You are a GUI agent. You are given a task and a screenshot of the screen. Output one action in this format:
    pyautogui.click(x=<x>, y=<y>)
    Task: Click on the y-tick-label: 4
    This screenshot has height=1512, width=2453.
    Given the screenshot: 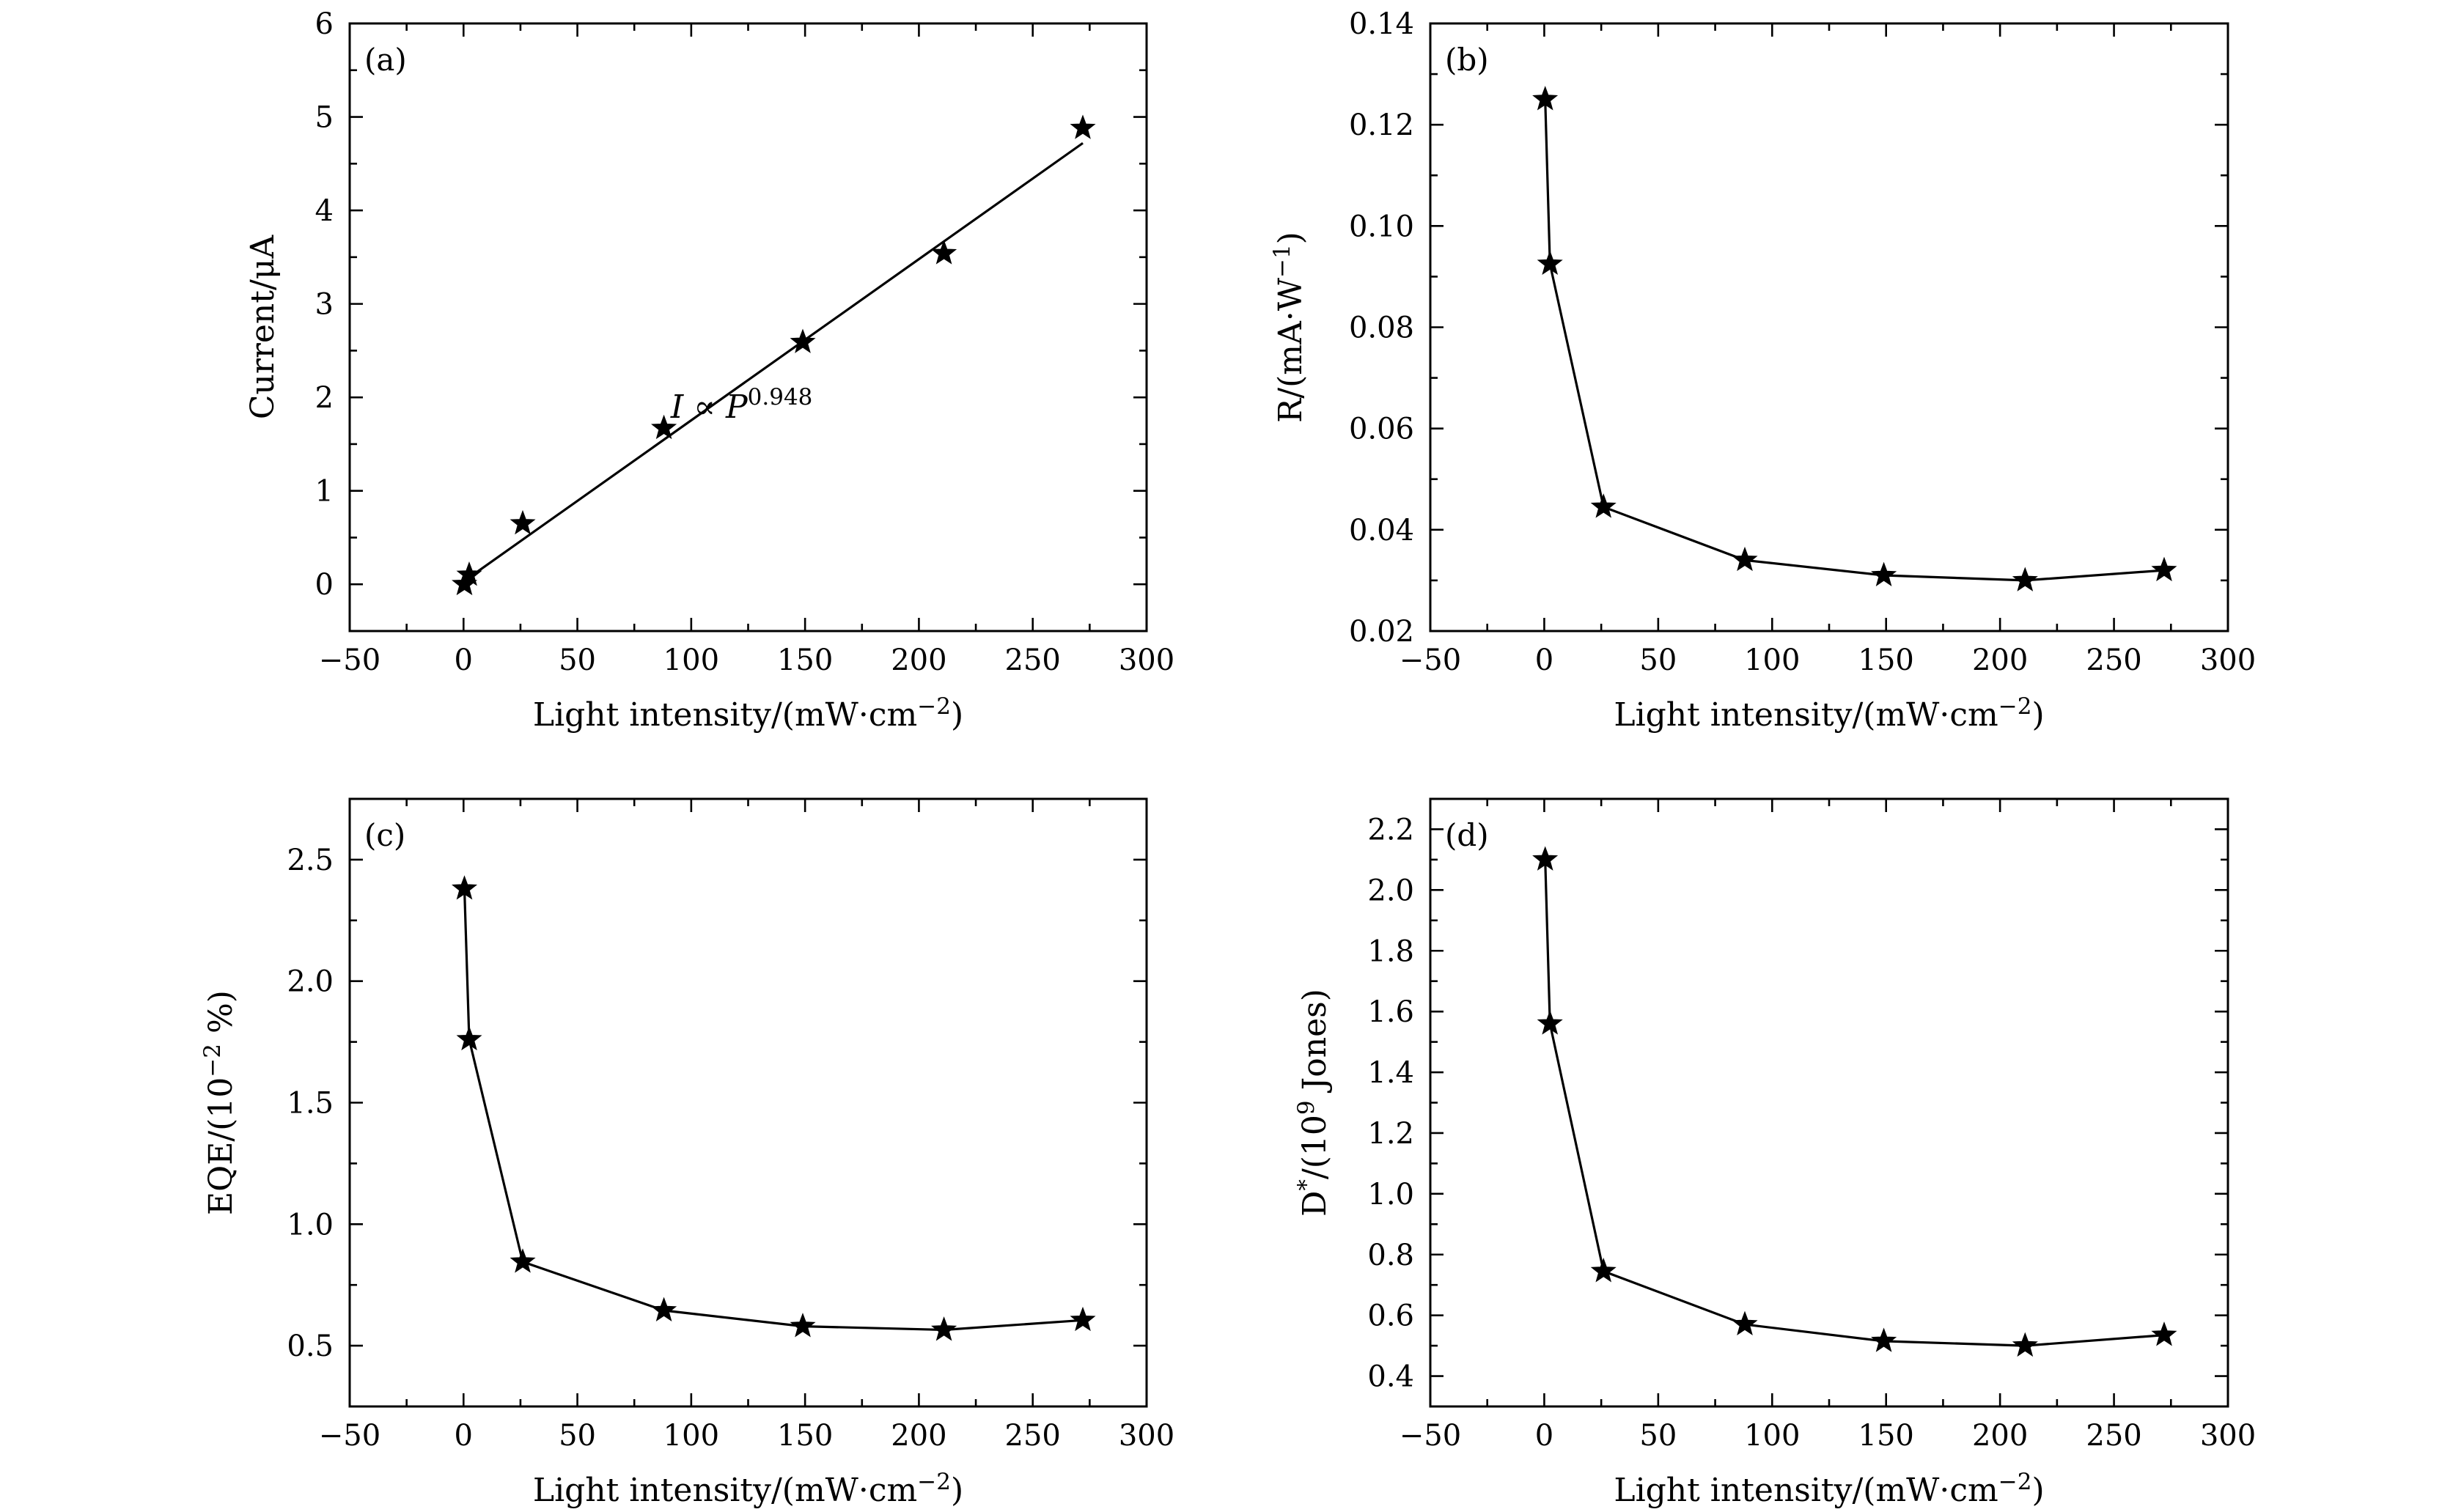 What is the action you would take?
    pyautogui.click(x=324, y=211)
    